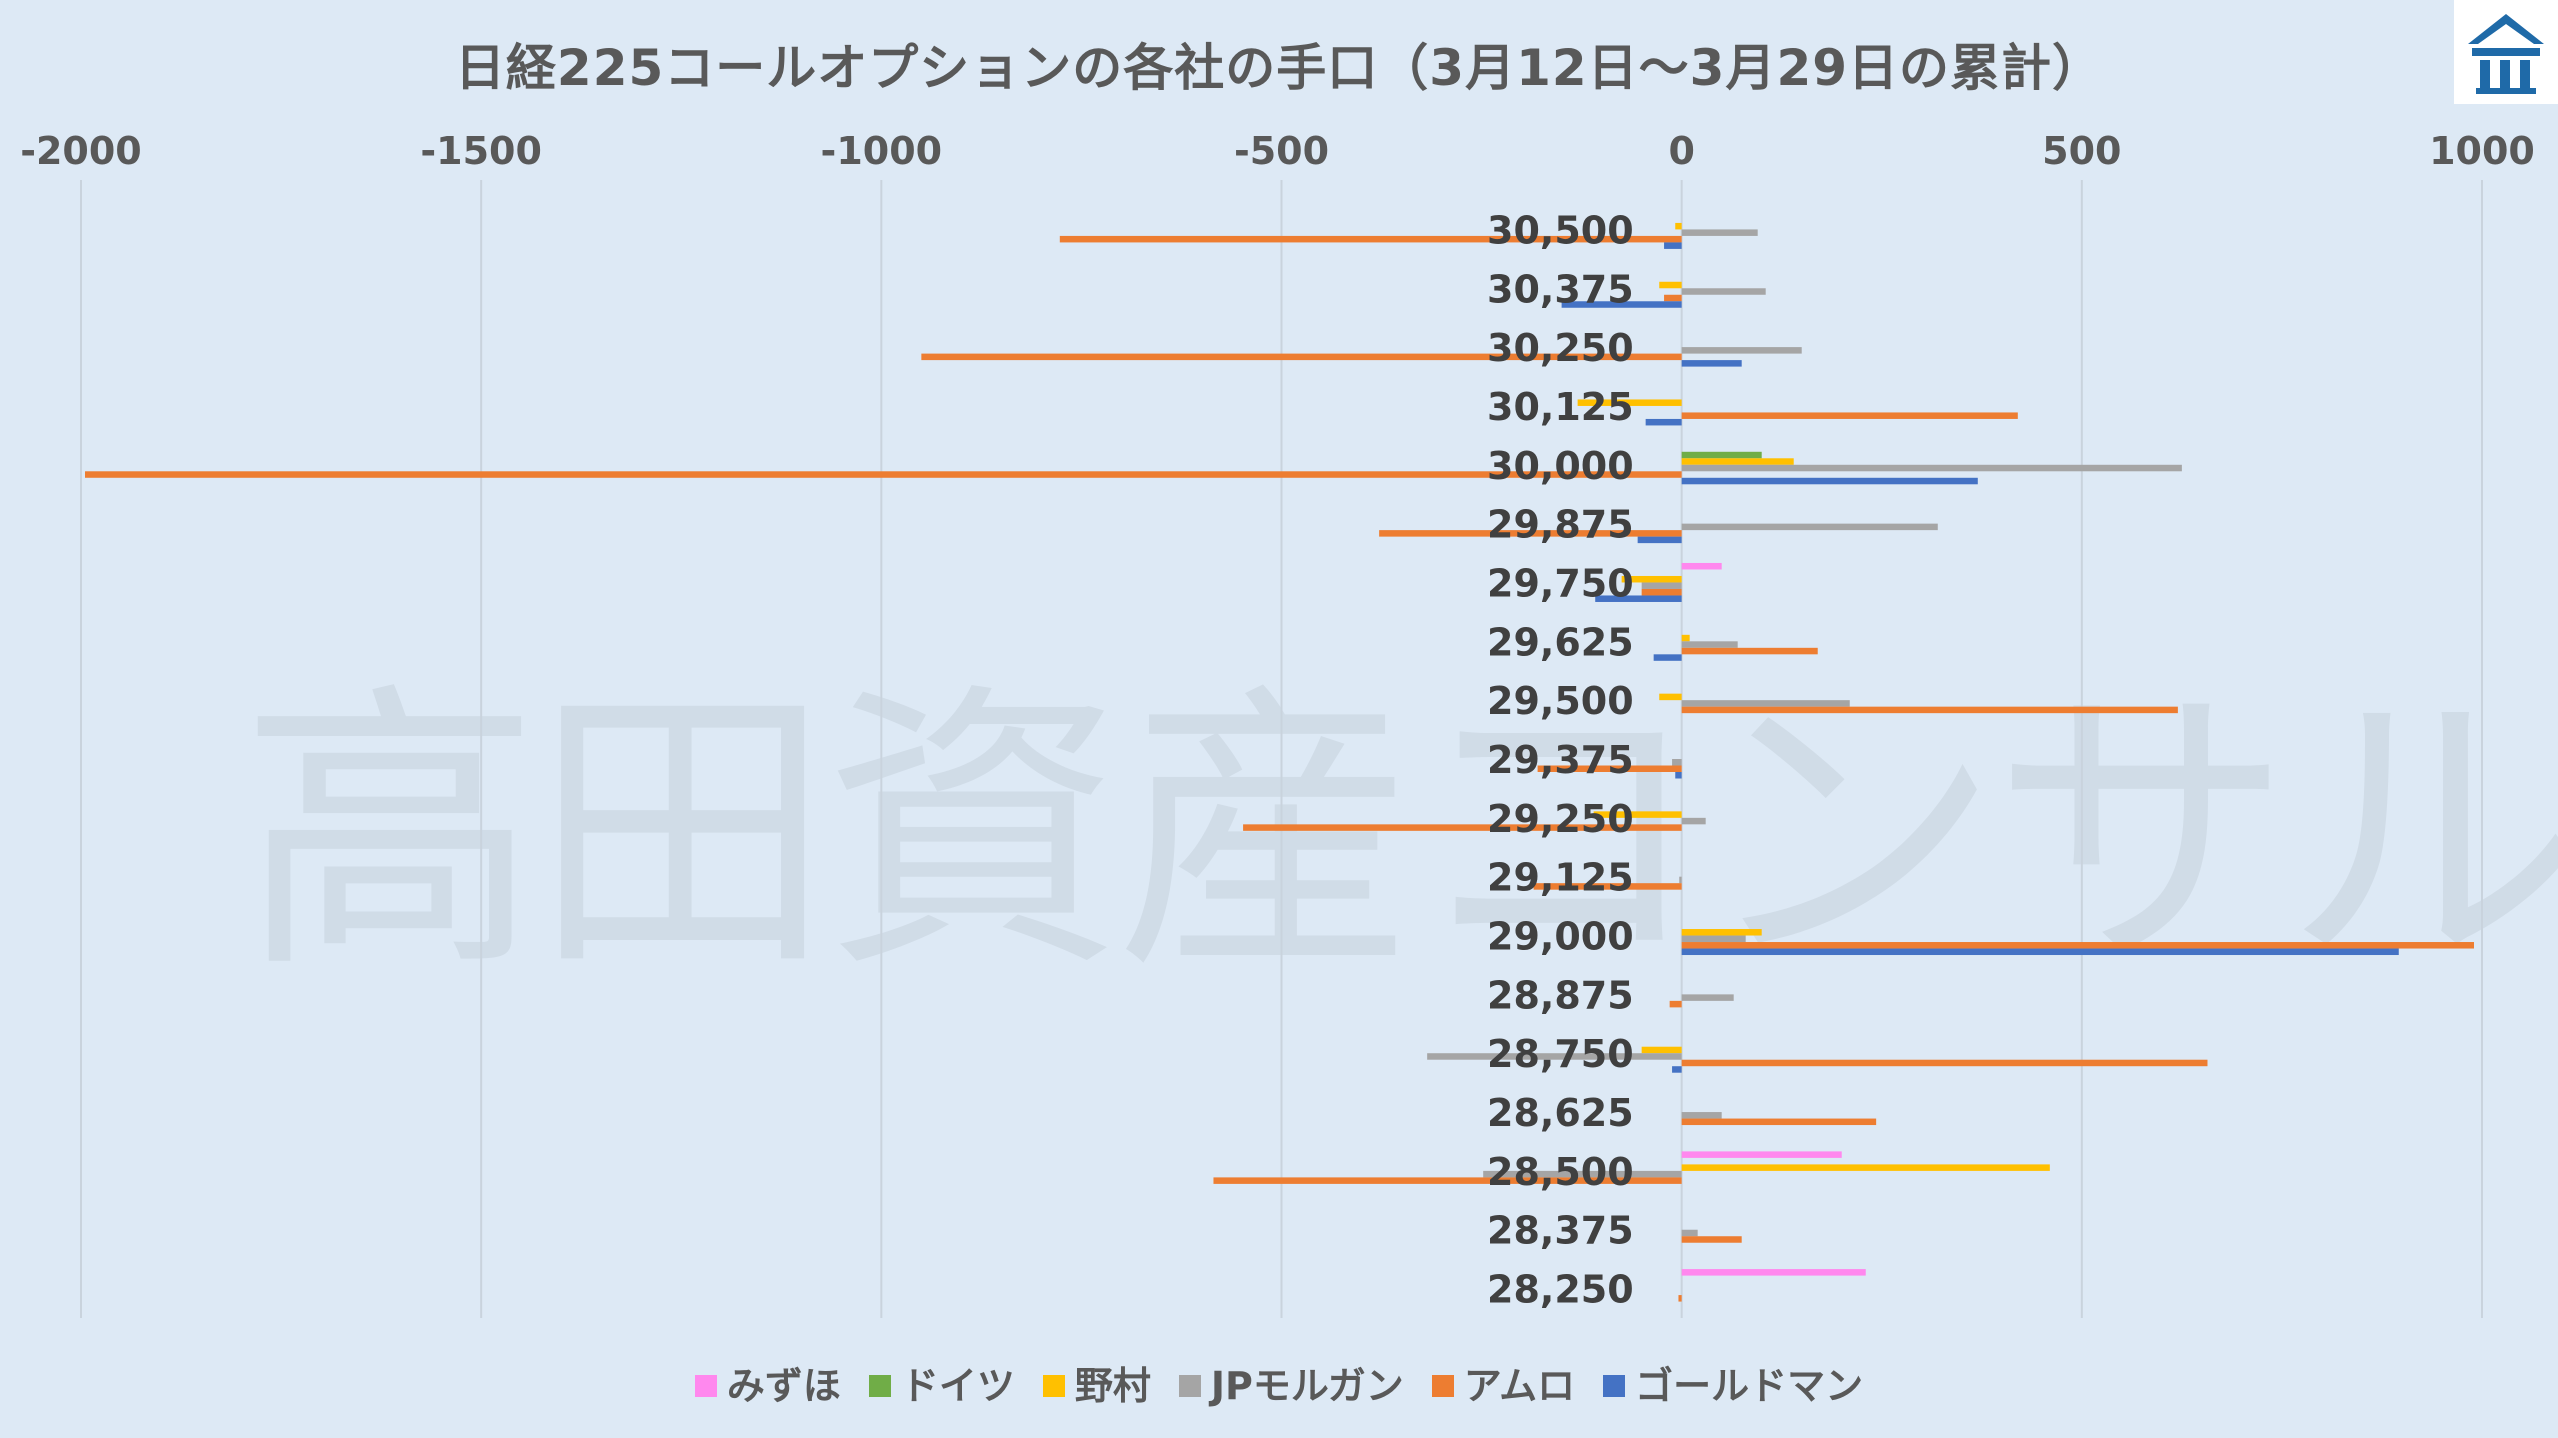  Describe the element at coordinates (941, 1382) in the screenshot. I see `legend-item: ドイツ` at that location.